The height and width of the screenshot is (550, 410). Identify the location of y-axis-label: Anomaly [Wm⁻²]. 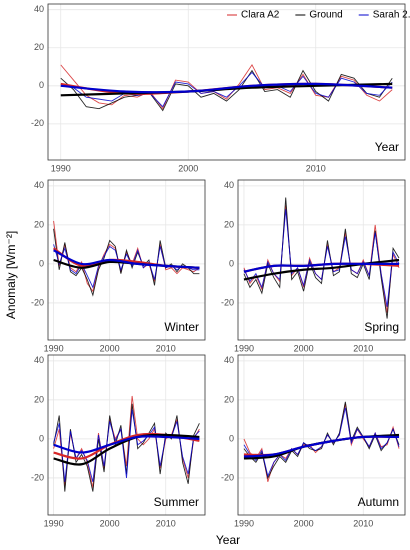
(11, 275).